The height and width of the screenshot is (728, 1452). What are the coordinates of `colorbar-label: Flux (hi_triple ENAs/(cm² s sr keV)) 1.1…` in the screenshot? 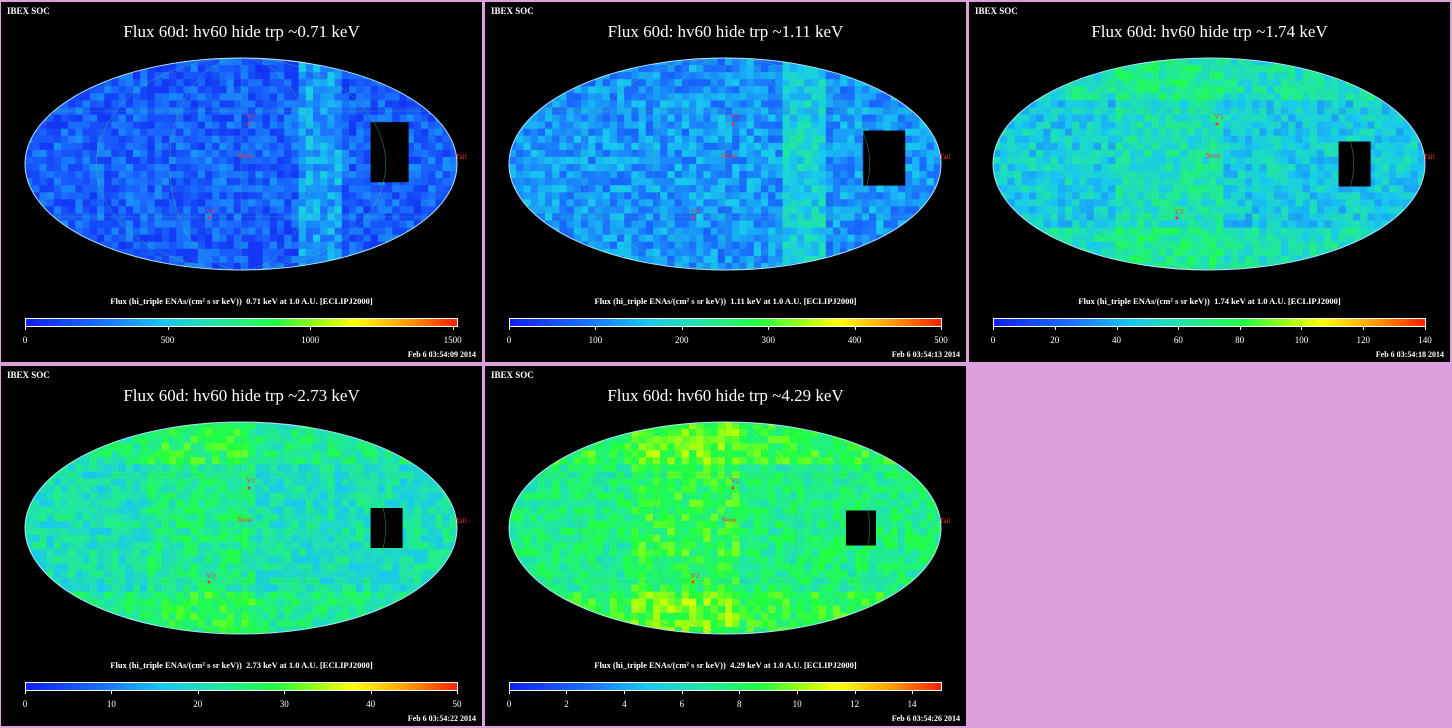 It's located at (725, 301).